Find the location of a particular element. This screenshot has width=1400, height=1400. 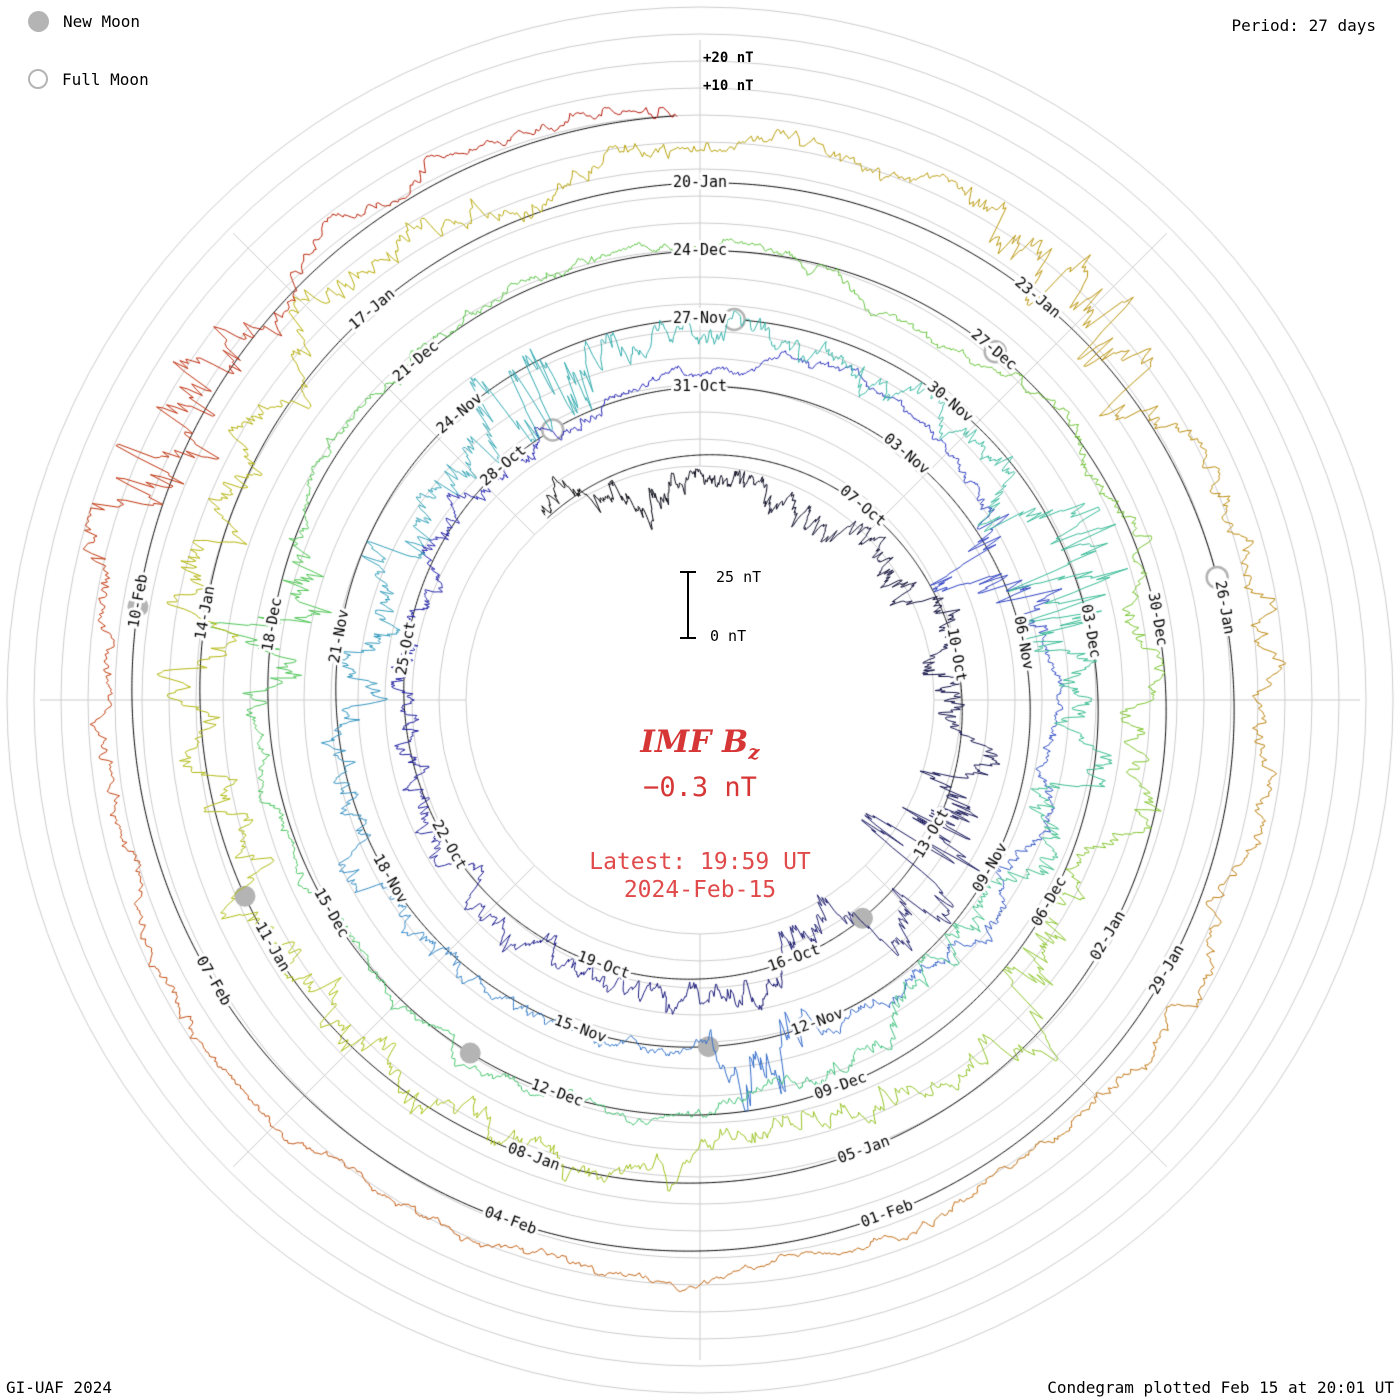

imf-title: IMF Bz is located at coordinates (700, 744).